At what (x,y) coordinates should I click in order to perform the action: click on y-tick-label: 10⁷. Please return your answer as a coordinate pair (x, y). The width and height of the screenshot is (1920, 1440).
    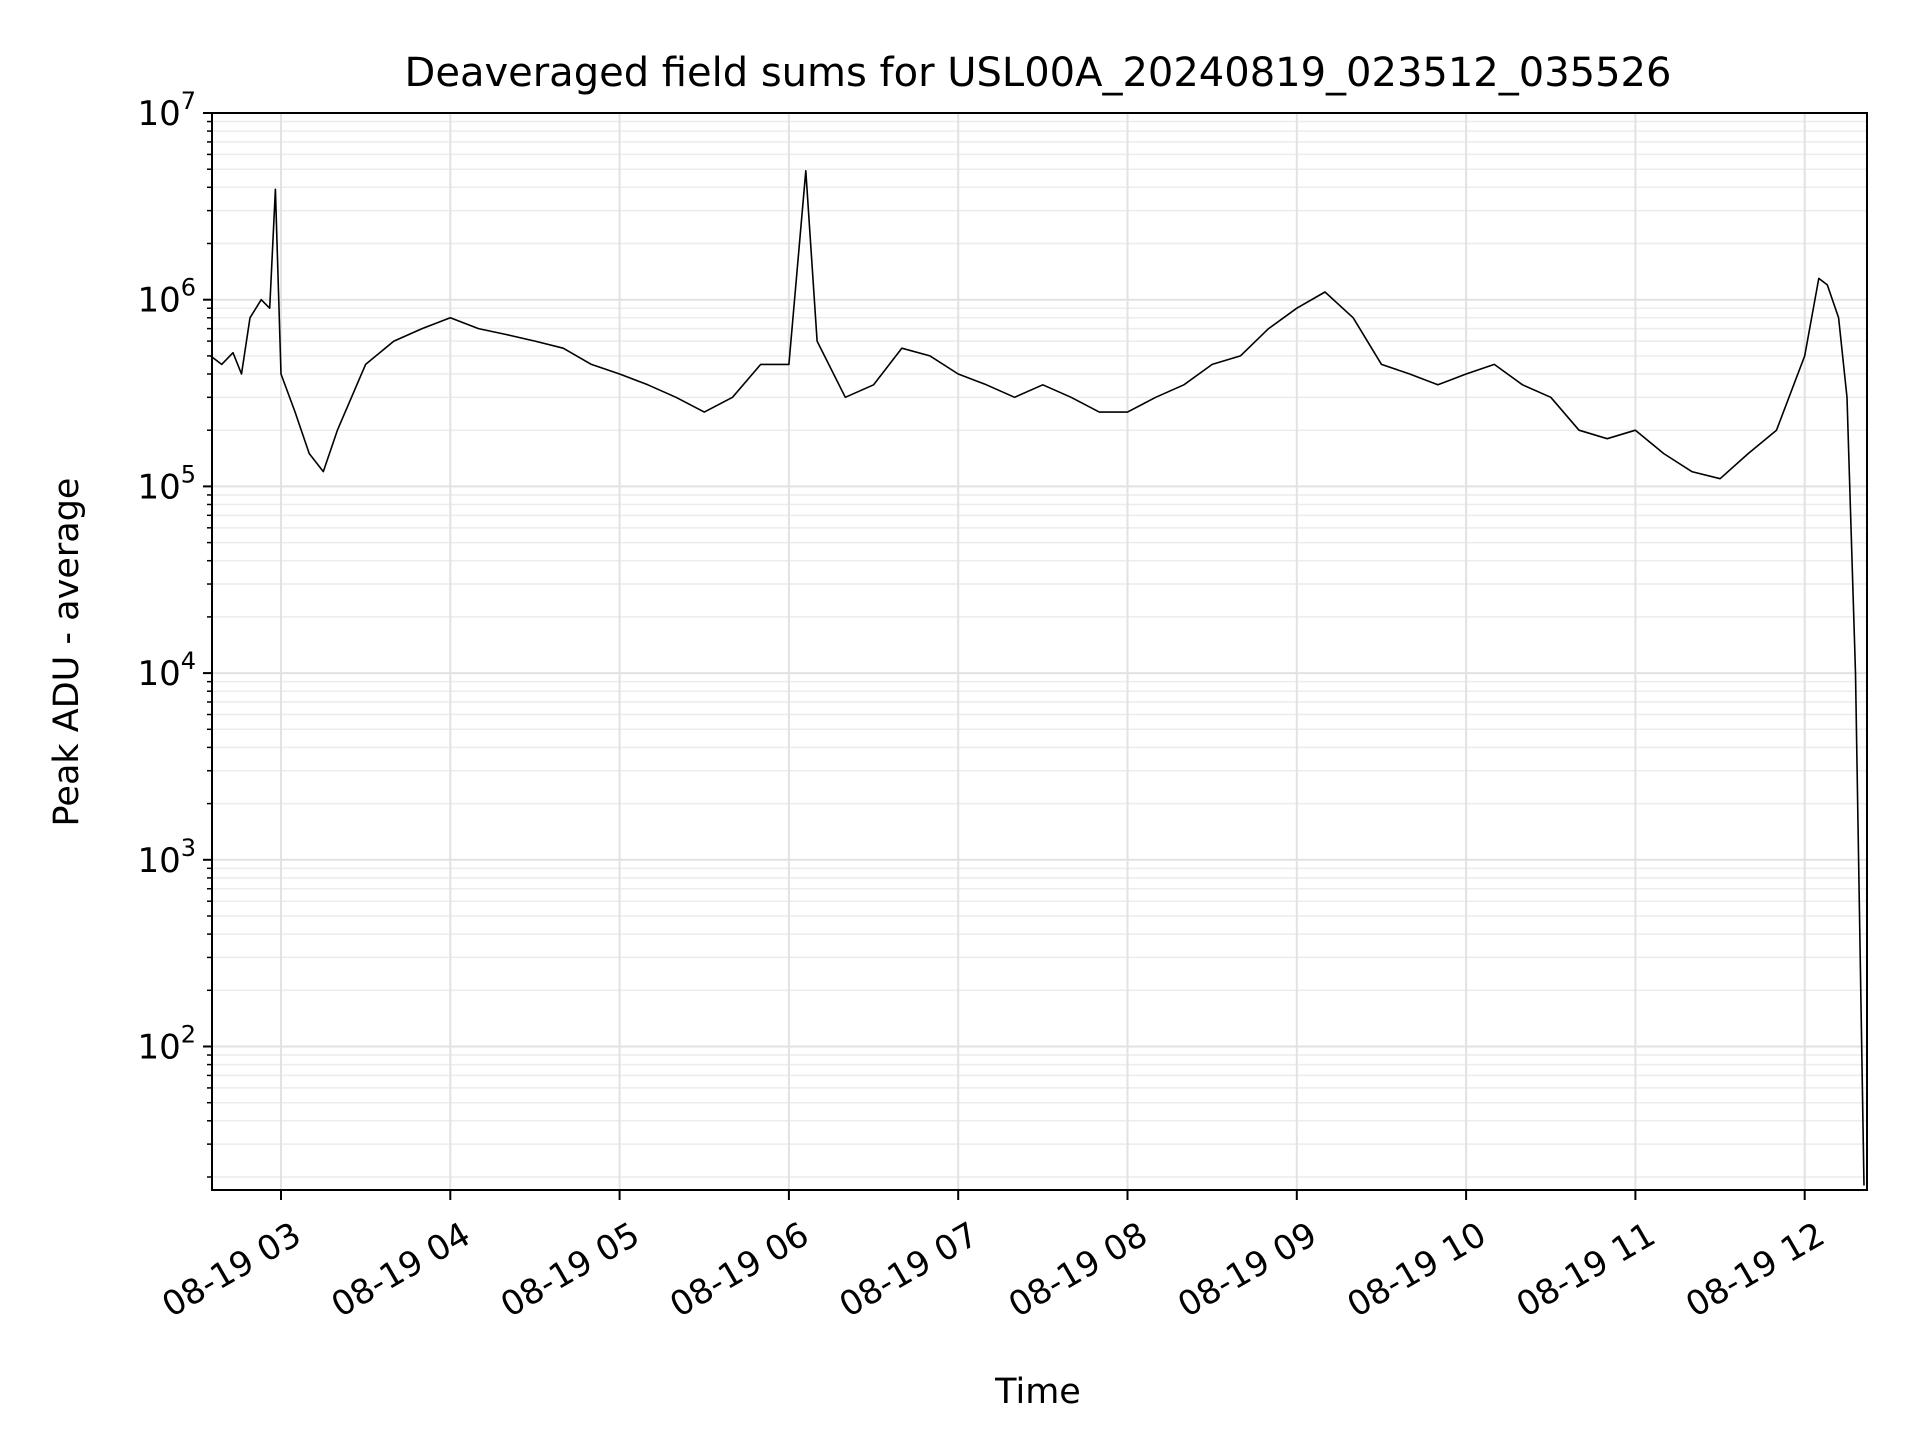
    Looking at the image, I should click on (166, 110).